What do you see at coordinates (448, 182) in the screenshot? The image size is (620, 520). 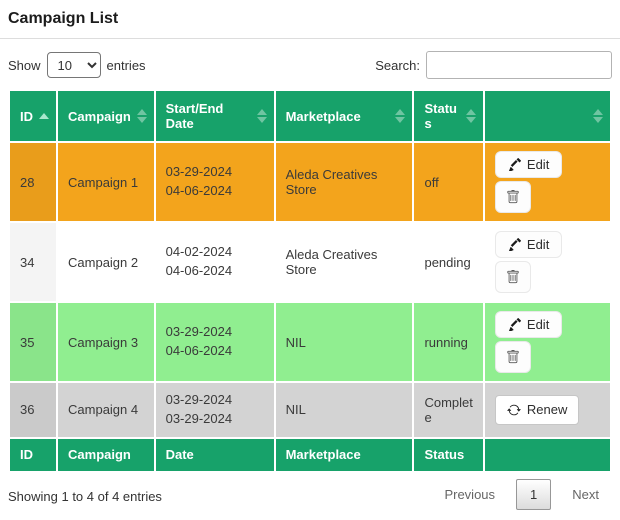 I see `cell-status: off` at bounding box center [448, 182].